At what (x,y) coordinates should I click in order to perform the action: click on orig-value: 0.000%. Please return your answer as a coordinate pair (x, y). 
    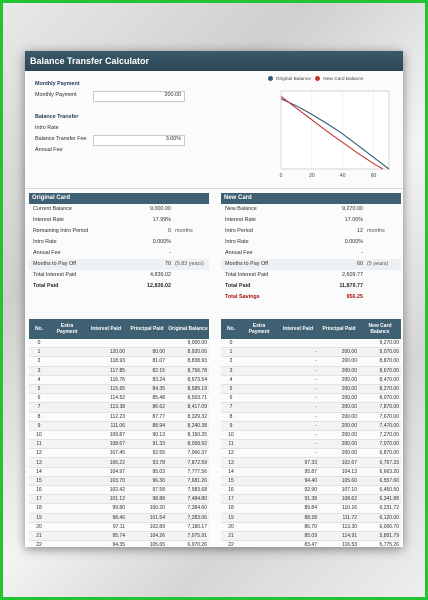
    Looking at the image, I should click on (161, 242).